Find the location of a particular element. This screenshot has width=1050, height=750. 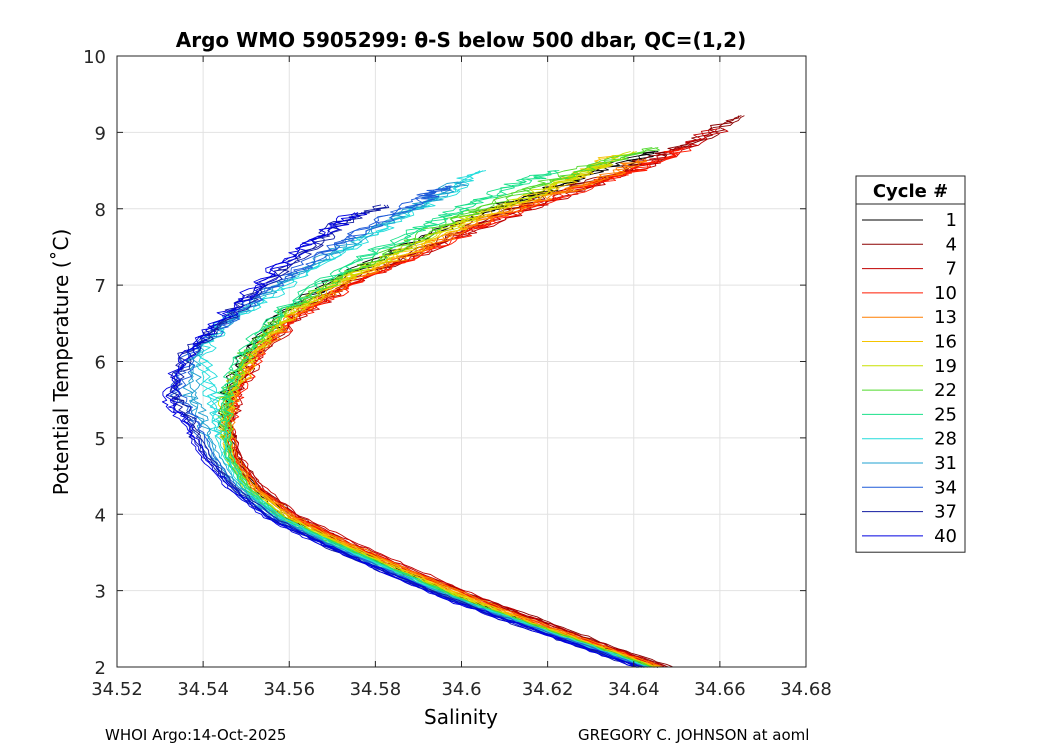

x-tick-label: 34.52 is located at coordinates (117, 689).